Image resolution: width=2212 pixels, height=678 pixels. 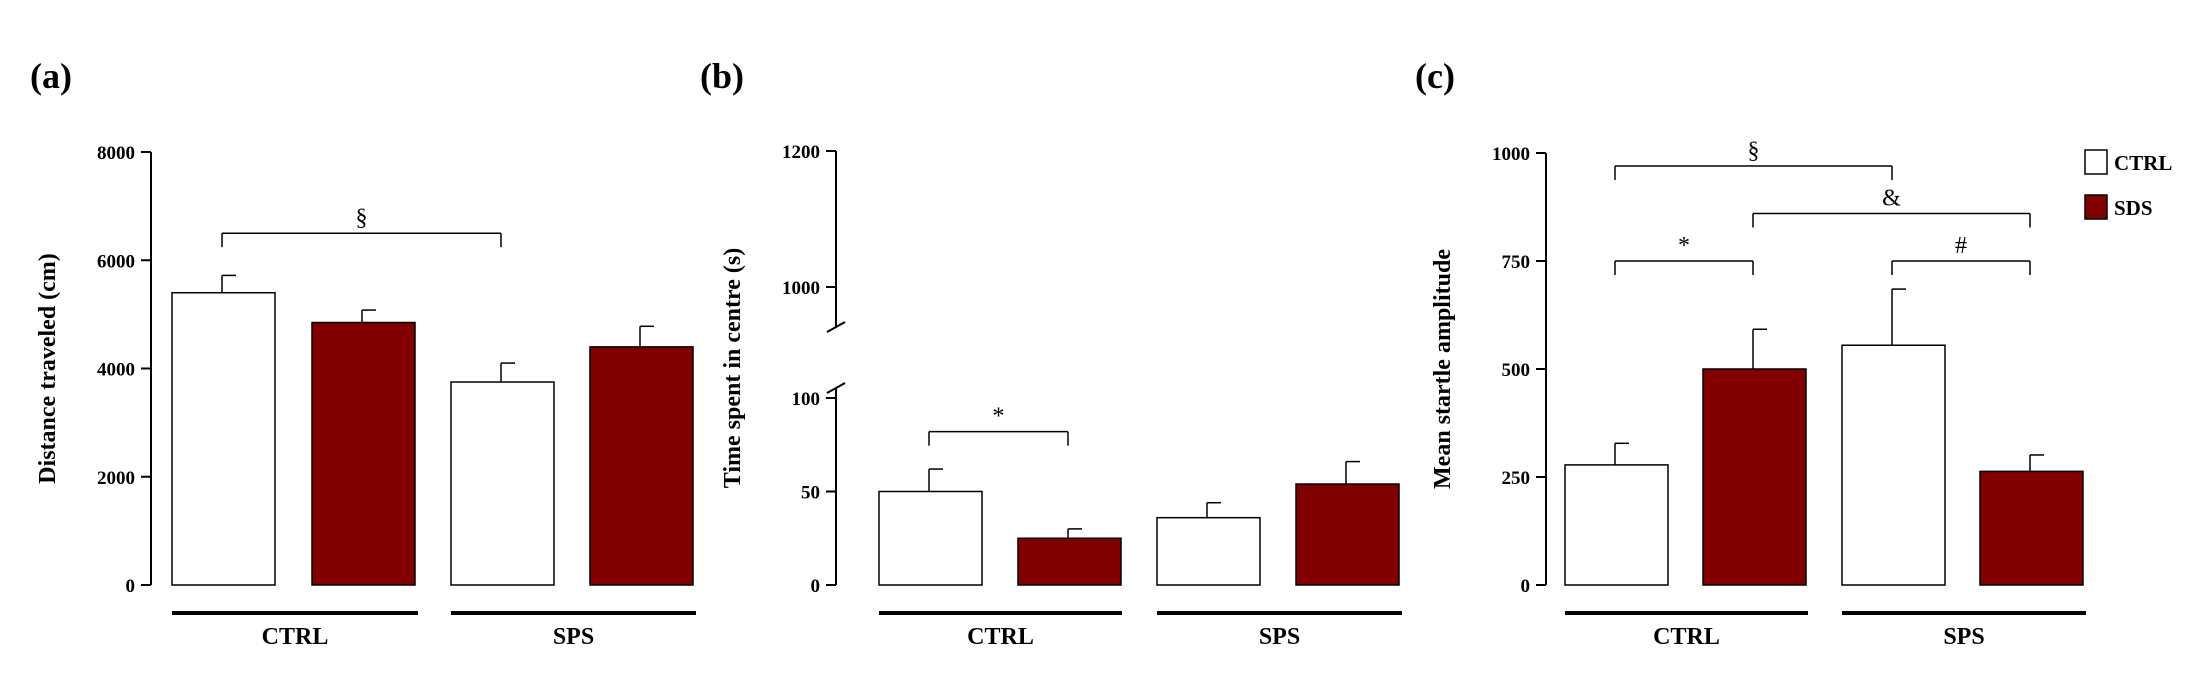 What do you see at coordinates (573, 637) in the screenshot?
I see `panel-a-group-label-sps: SPS` at bounding box center [573, 637].